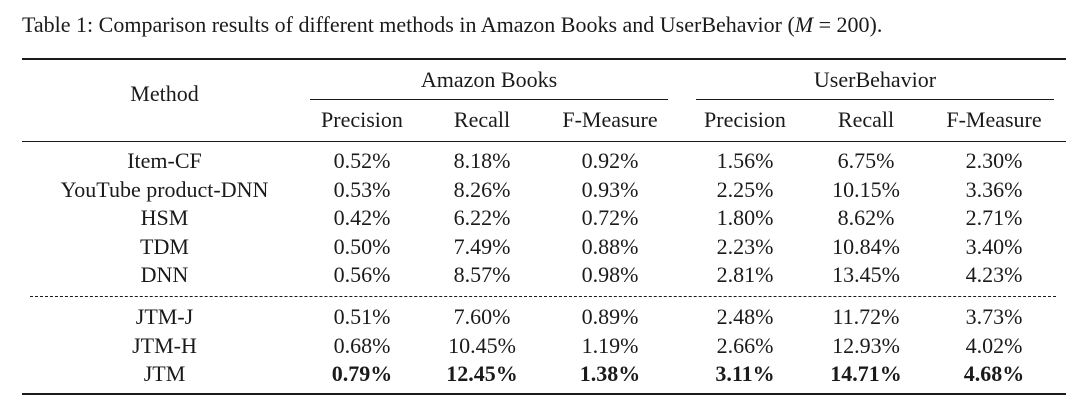 The width and height of the screenshot is (1080, 409). Describe the element at coordinates (866, 316) in the screenshot. I see `userbehavior-recall-cell: 11.72%` at that location.